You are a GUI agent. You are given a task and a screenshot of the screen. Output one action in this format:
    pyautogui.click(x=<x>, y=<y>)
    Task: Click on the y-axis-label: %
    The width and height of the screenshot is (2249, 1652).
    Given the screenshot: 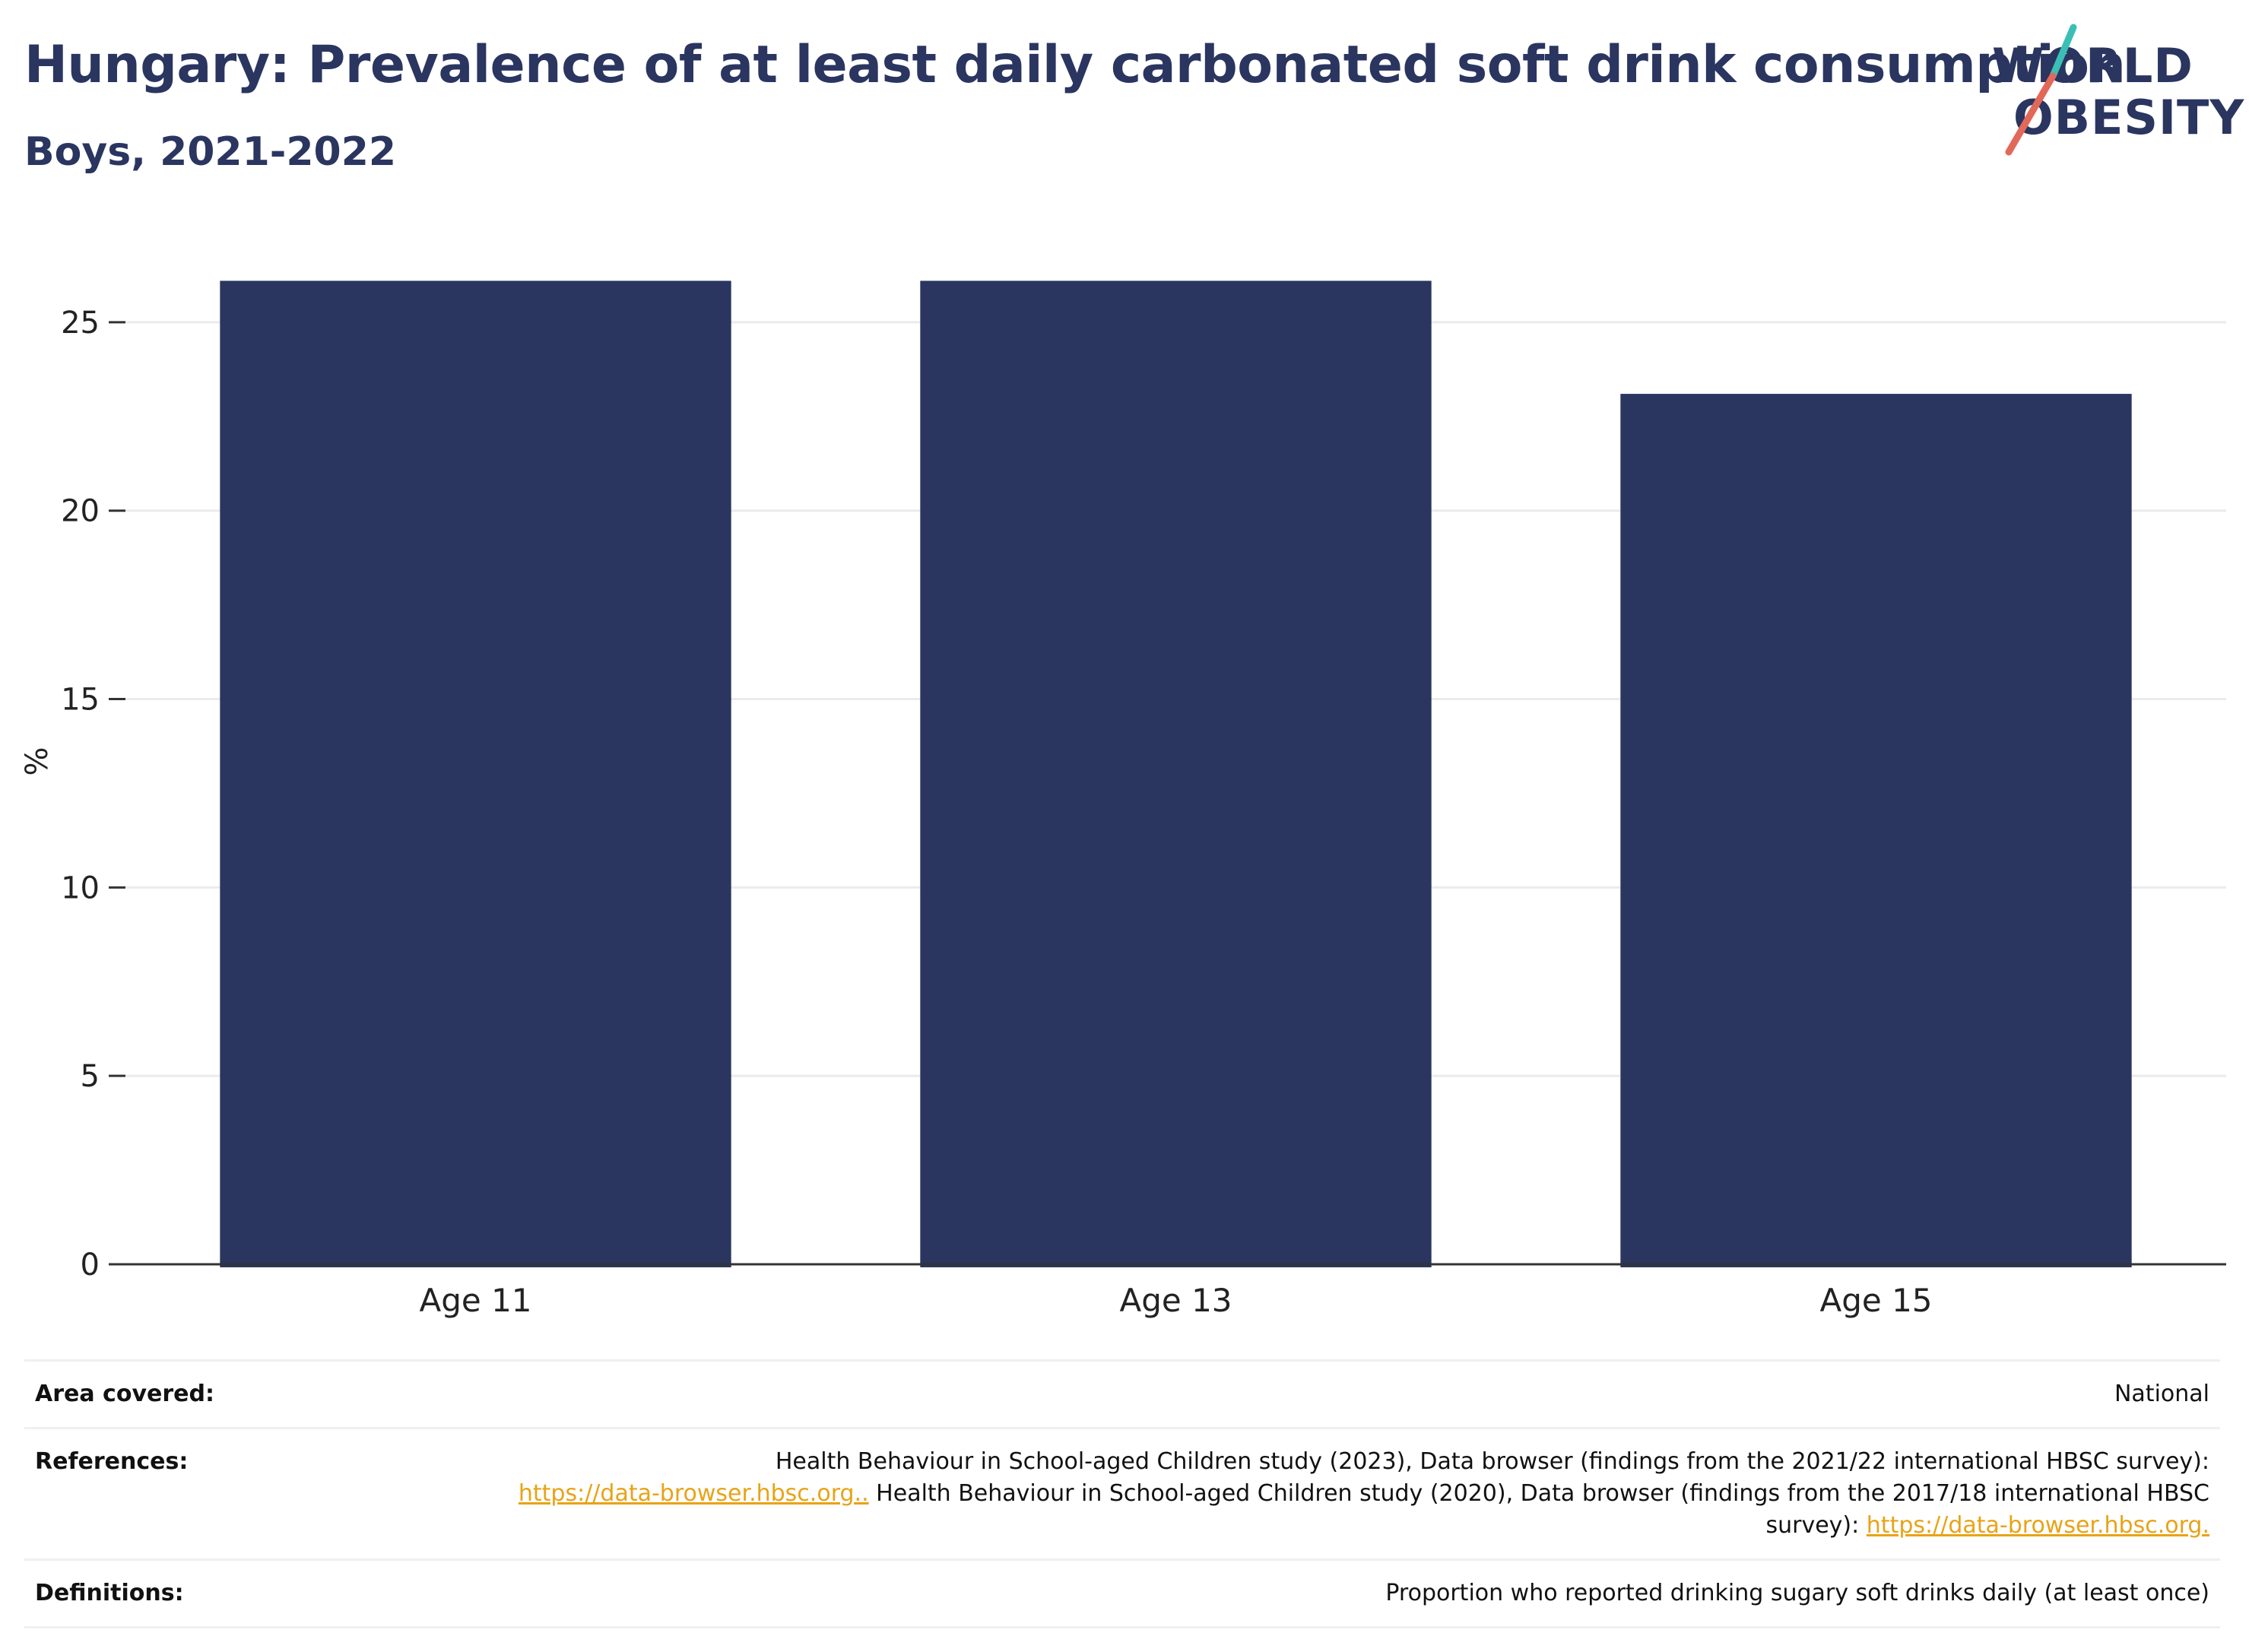 What is the action you would take?
    pyautogui.click(x=37, y=761)
    